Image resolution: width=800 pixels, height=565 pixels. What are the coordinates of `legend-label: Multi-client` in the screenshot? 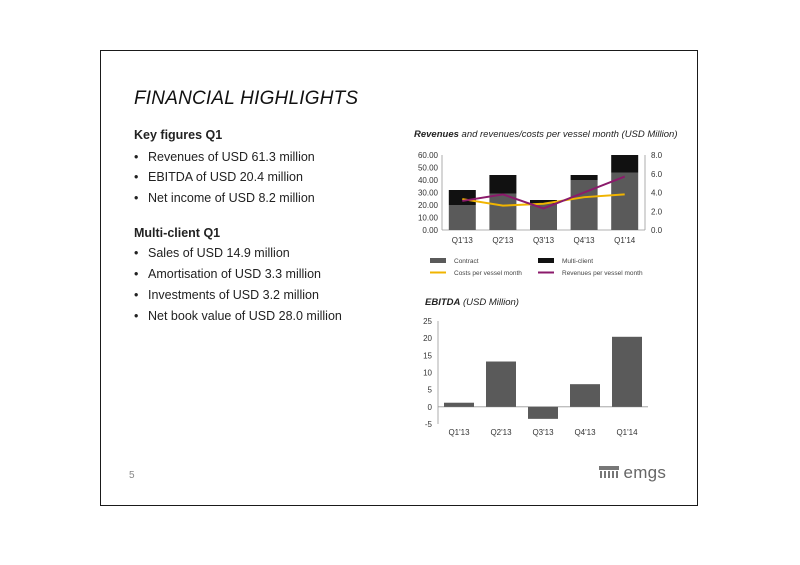 It's located at (577, 261).